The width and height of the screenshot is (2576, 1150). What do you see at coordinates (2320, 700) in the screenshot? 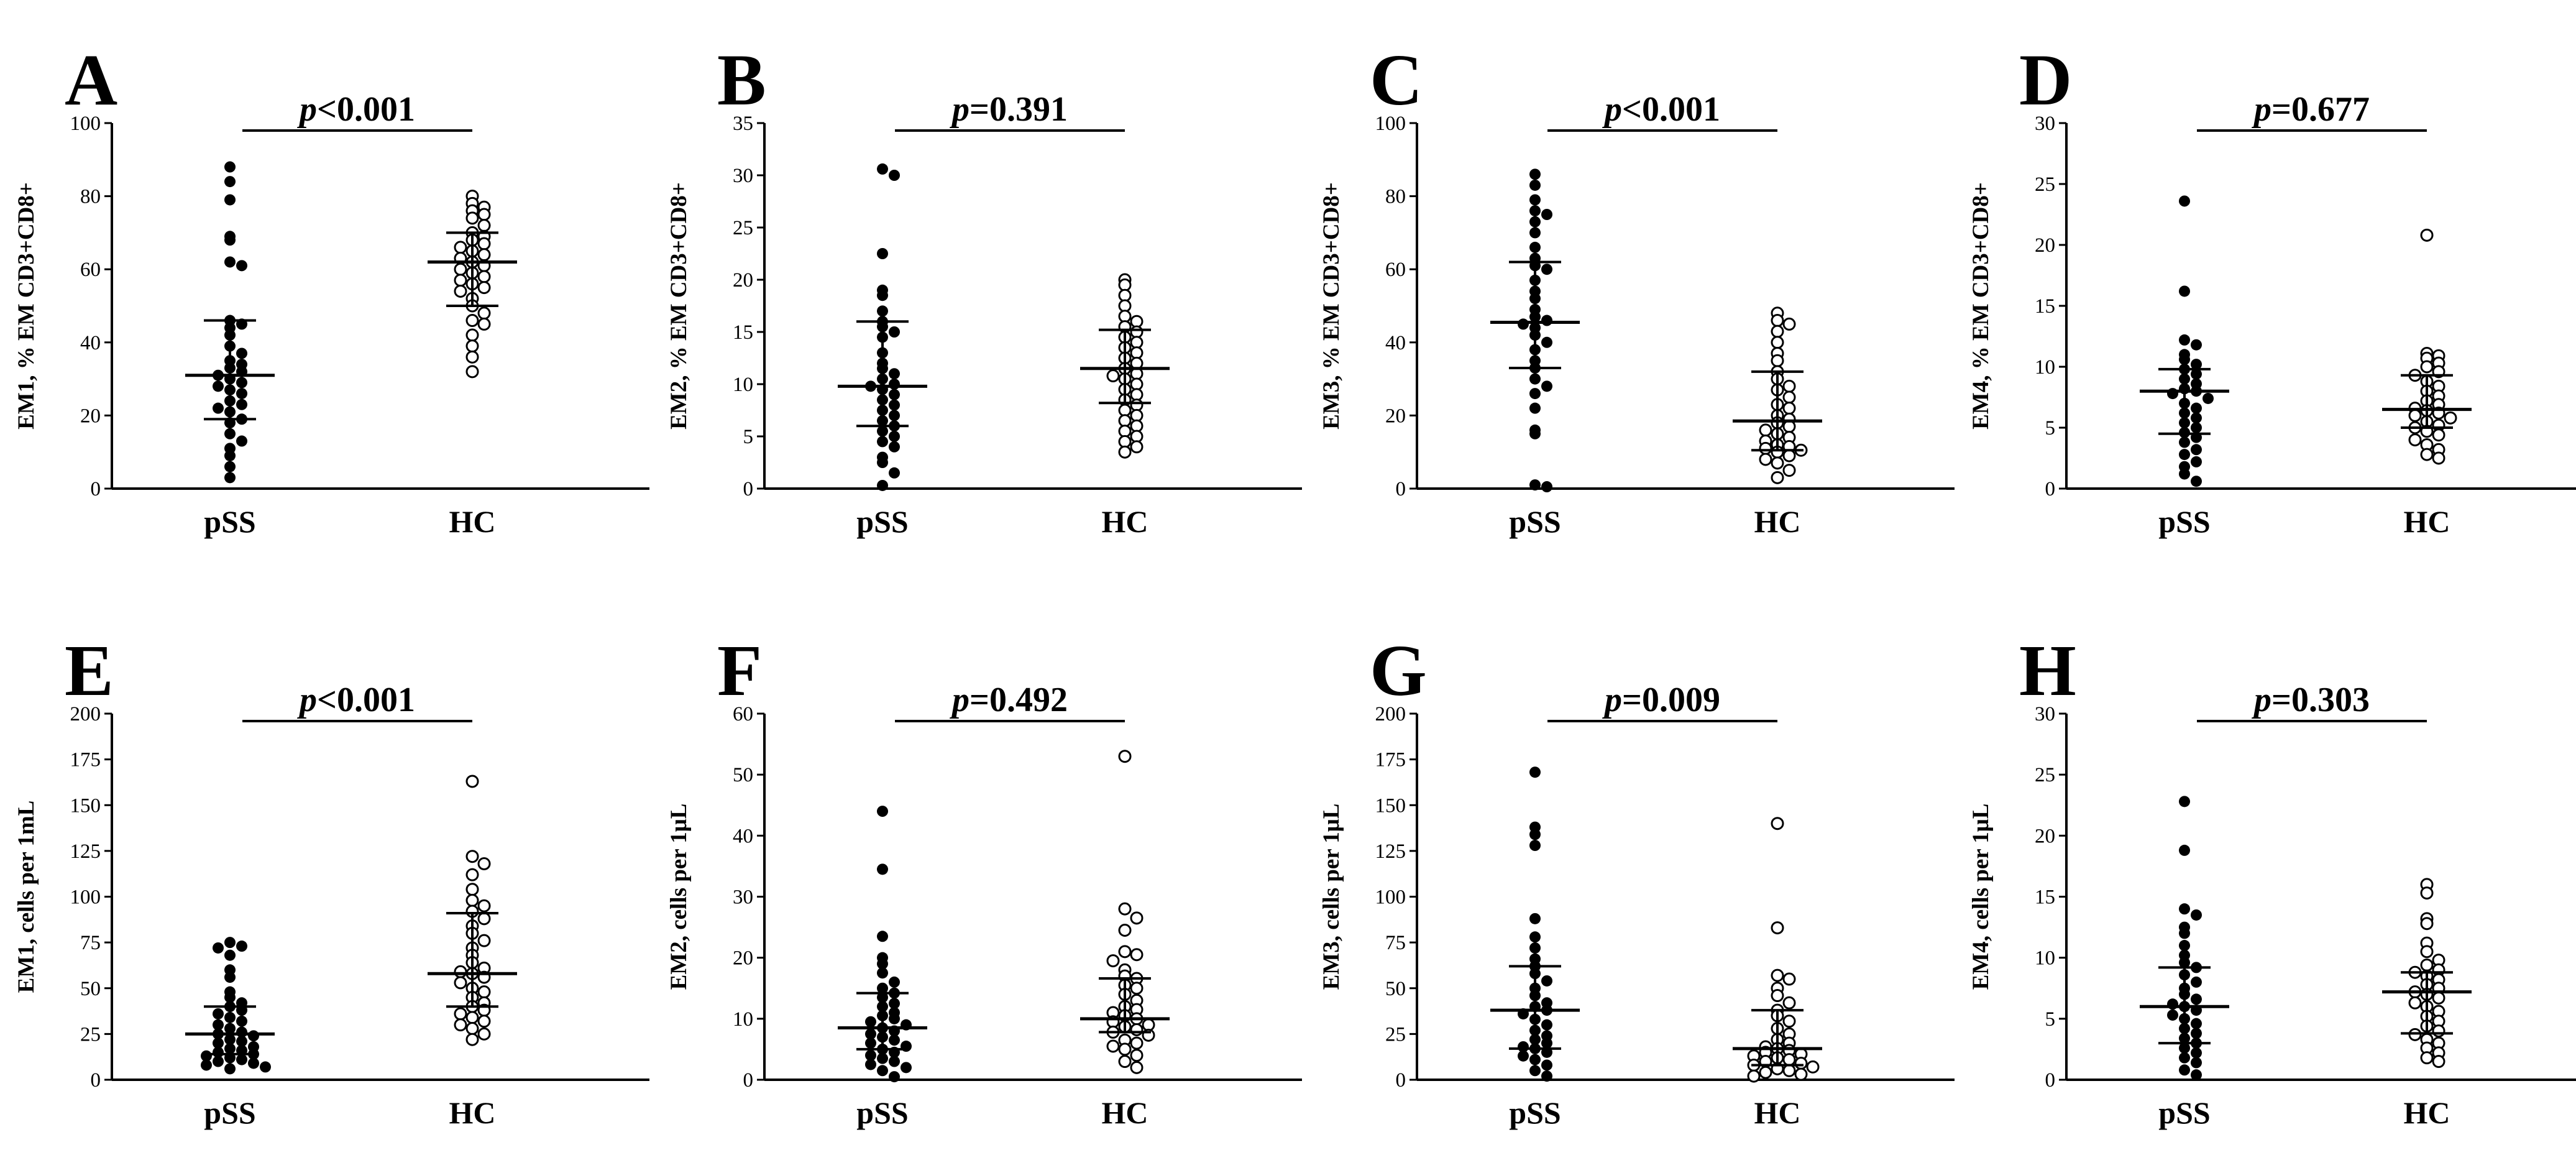
I see `p-value: =0.303` at bounding box center [2320, 700].